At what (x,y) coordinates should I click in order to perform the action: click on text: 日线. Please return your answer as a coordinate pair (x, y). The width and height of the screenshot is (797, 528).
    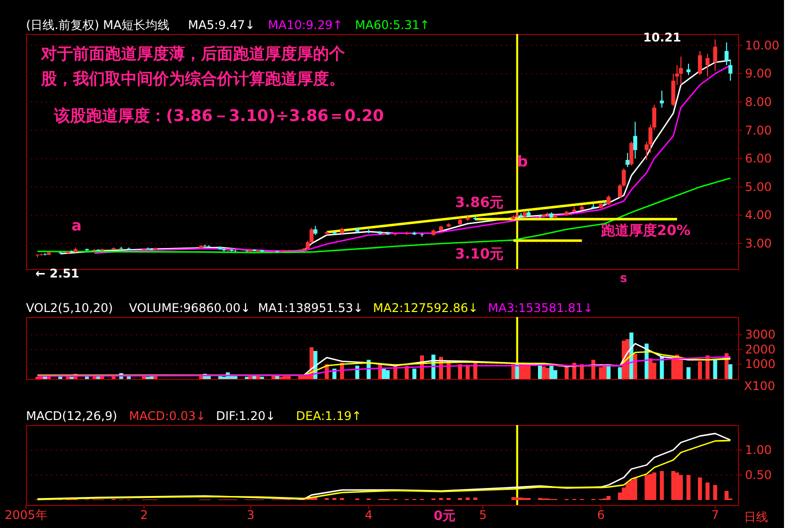
    Looking at the image, I should click on (756, 517).